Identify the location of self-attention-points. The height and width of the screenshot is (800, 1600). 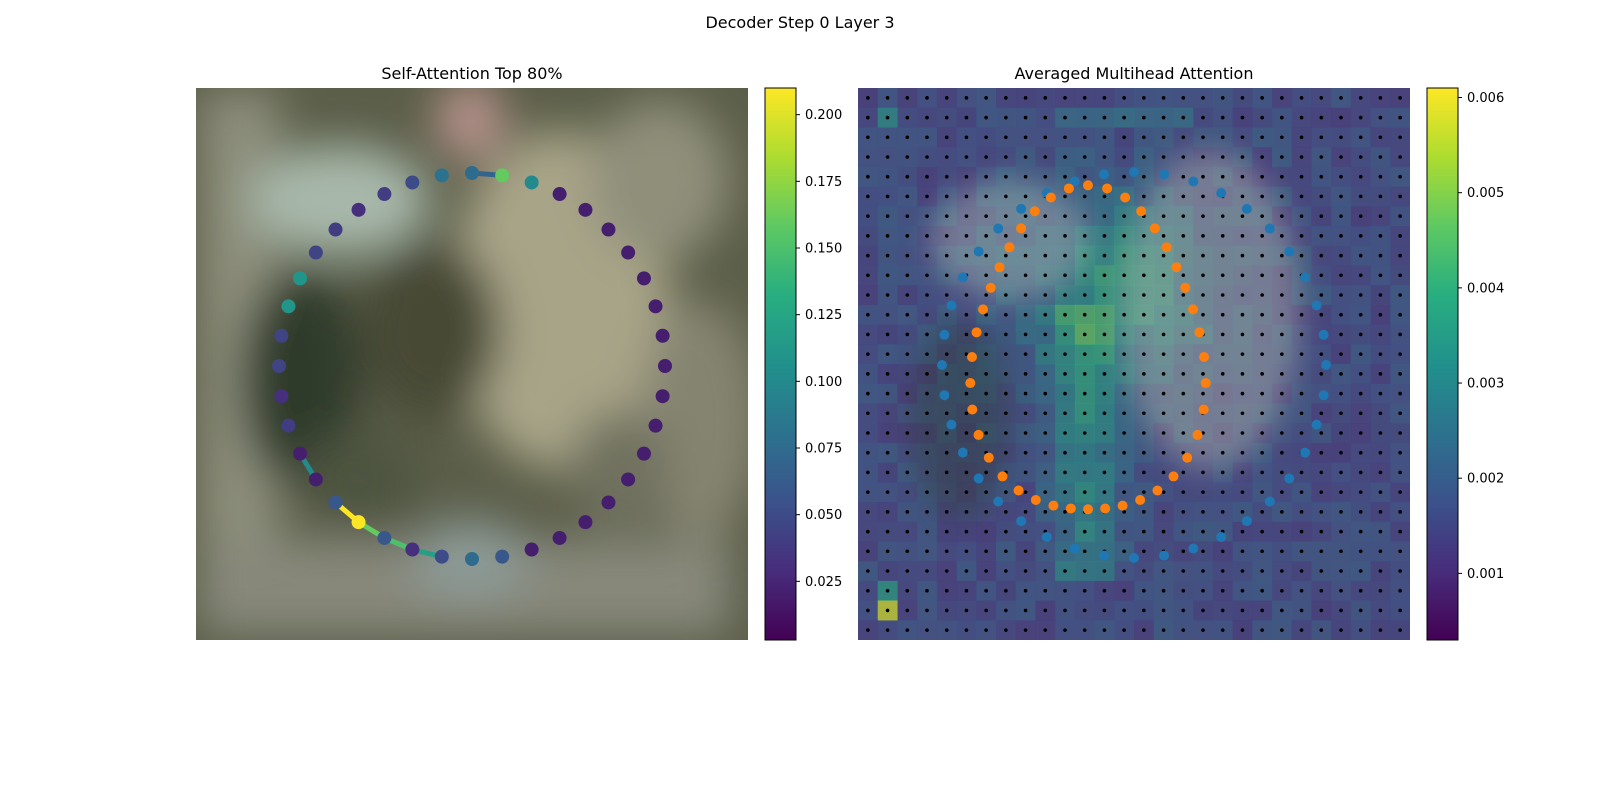
(472, 366).